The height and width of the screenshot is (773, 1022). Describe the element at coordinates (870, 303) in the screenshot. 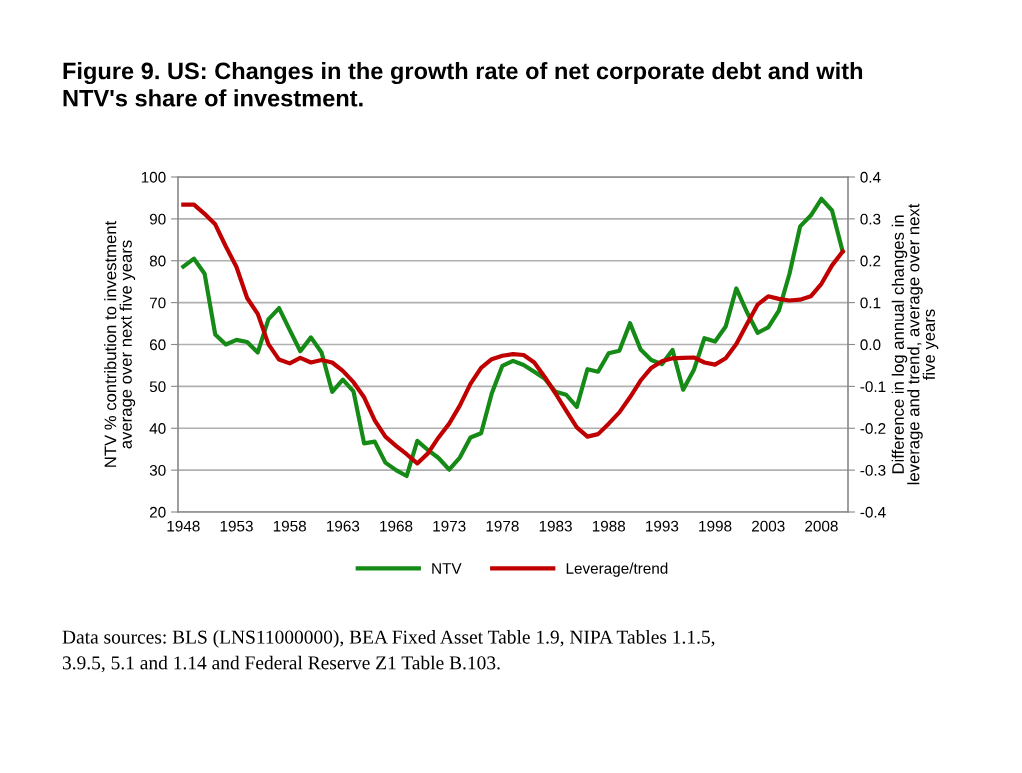

I see `y2-tick-label: 0.1` at that location.